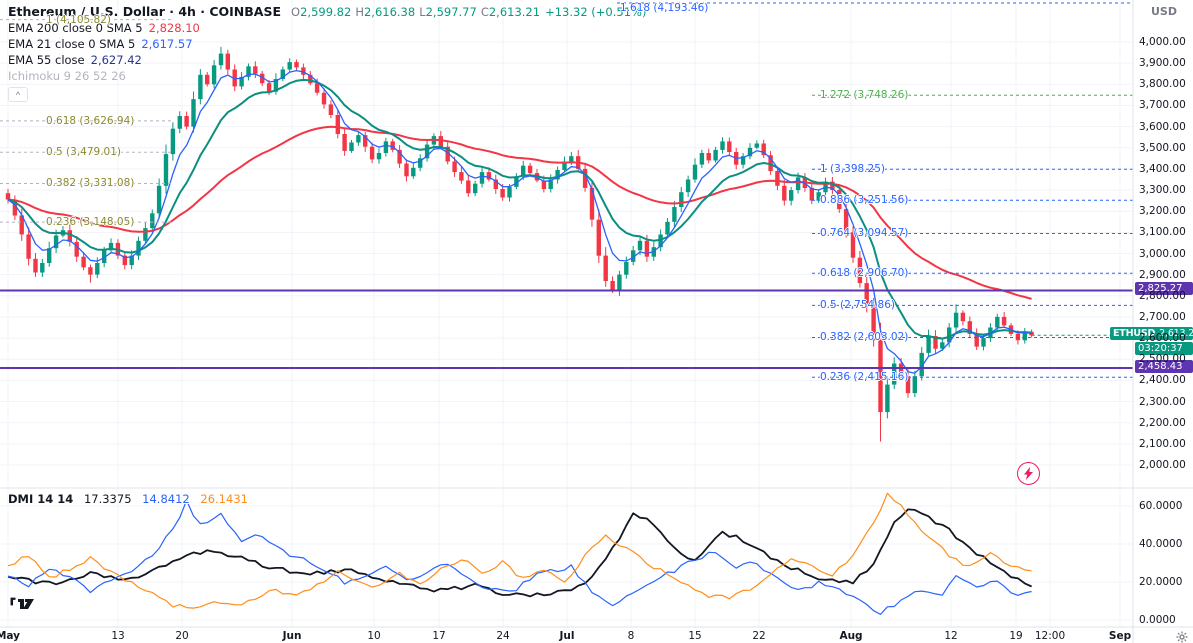 The image size is (1193, 643). What do you see at coordinates (182, 636) in the screenshot?
I see `time-axis-label: 20` at bounding box center [182, 636].